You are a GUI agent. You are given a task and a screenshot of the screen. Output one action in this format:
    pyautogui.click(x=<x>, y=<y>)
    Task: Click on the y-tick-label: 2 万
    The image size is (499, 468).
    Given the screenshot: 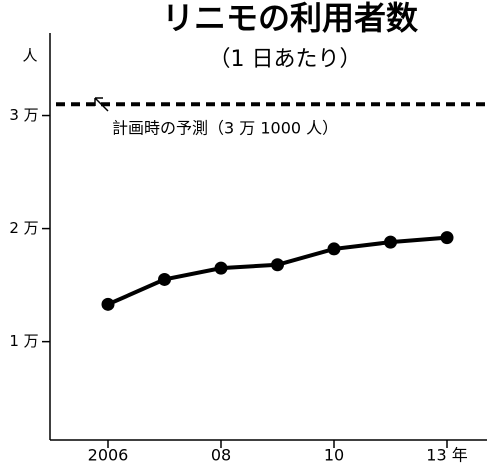 What is the action you would take?
    pyautogui.click(x=23, y=228)
    